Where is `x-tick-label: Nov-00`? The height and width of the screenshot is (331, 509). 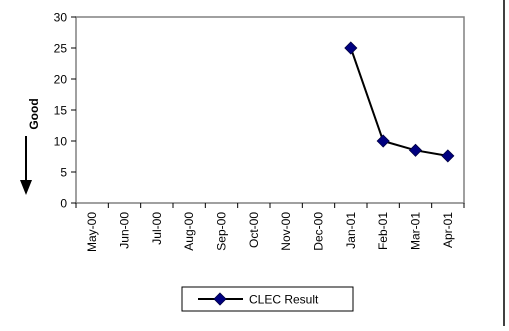 x-tick-label: Nov-00 is located at coordinates (286, 231).